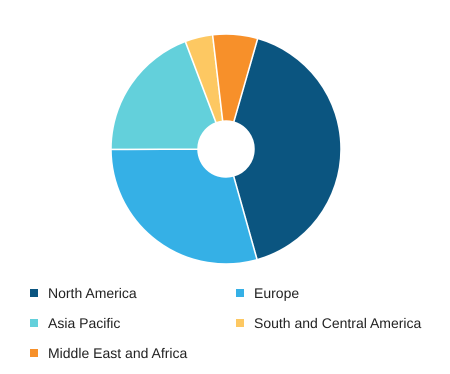  I want to click on legend-label: Middle East and Africa, so click(118, 353).